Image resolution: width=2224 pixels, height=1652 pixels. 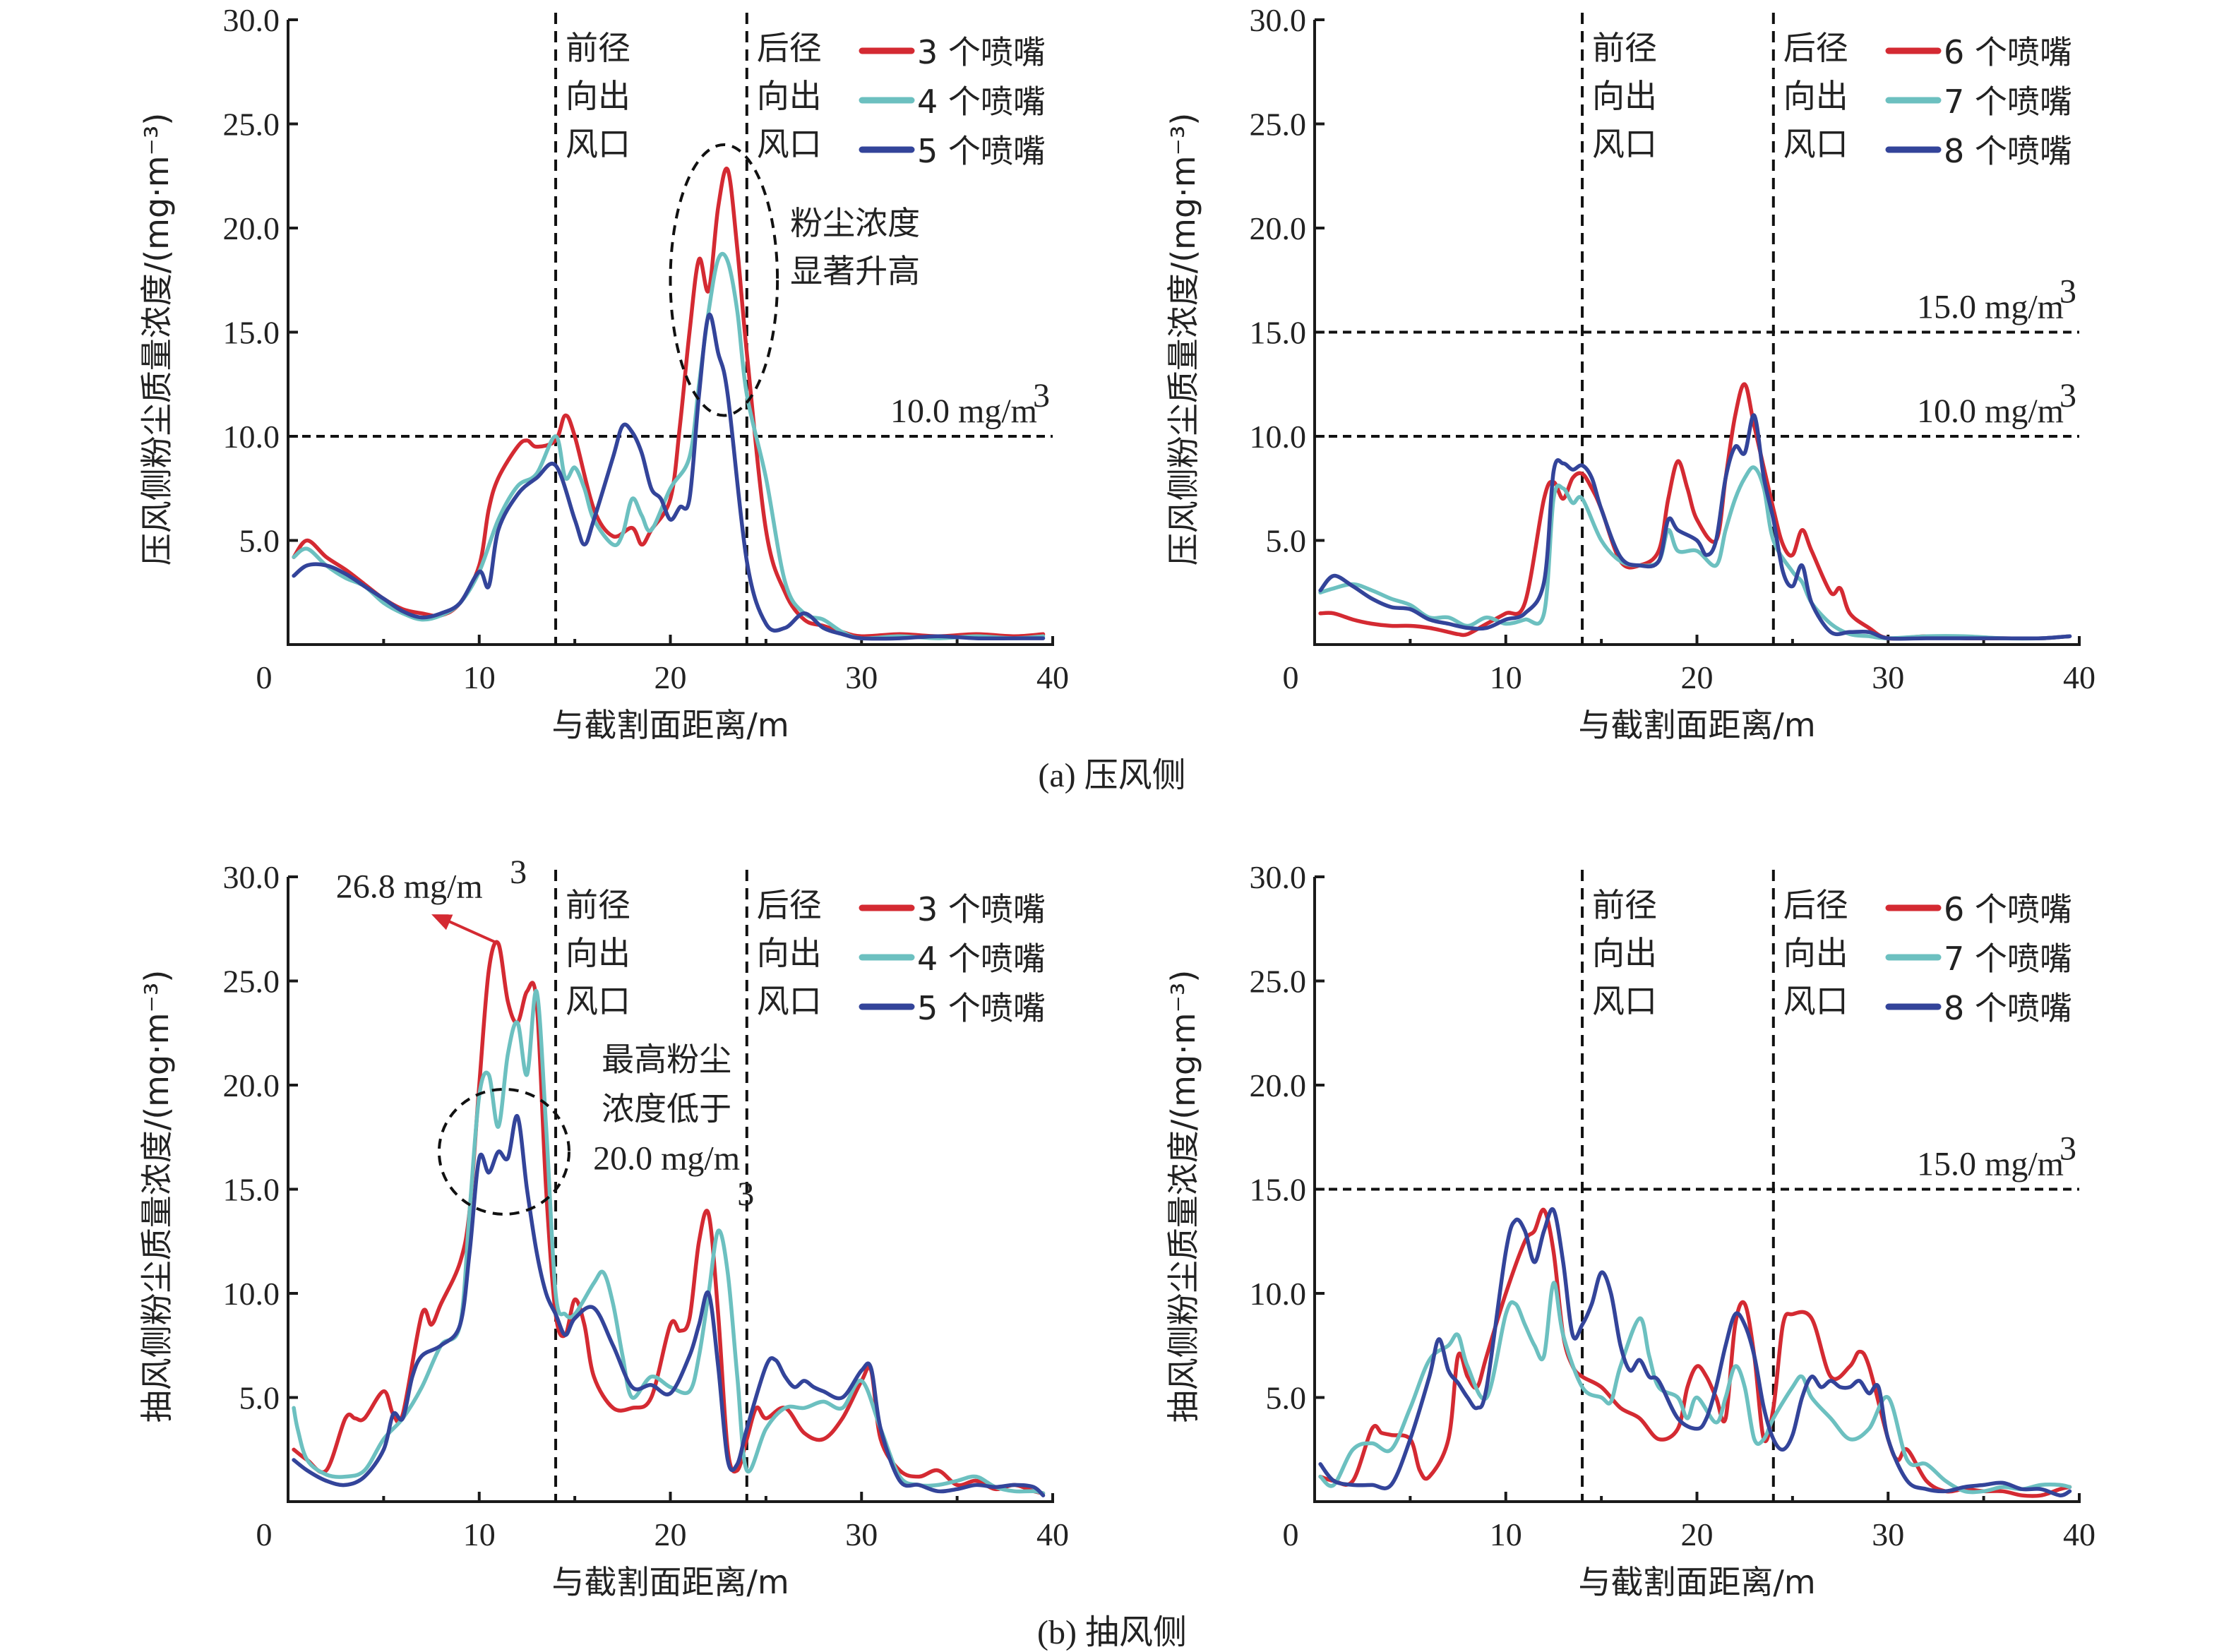 What do you see at coordinates (666, 1108) in the screenshot?
I see `annotation-text: 浓度低于` at bounding box center [666, 1108].